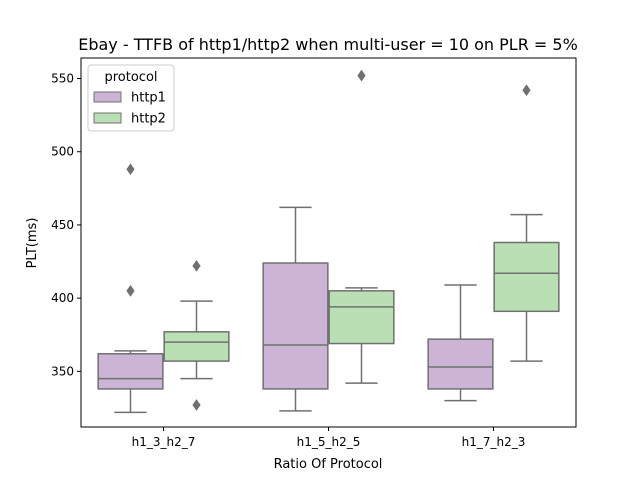 The image size is (640, 480). What do you see at coordinates (148, 98) in the screenshot?
I see `legend-entry-http1: http1` at bounding box center [148, 98].